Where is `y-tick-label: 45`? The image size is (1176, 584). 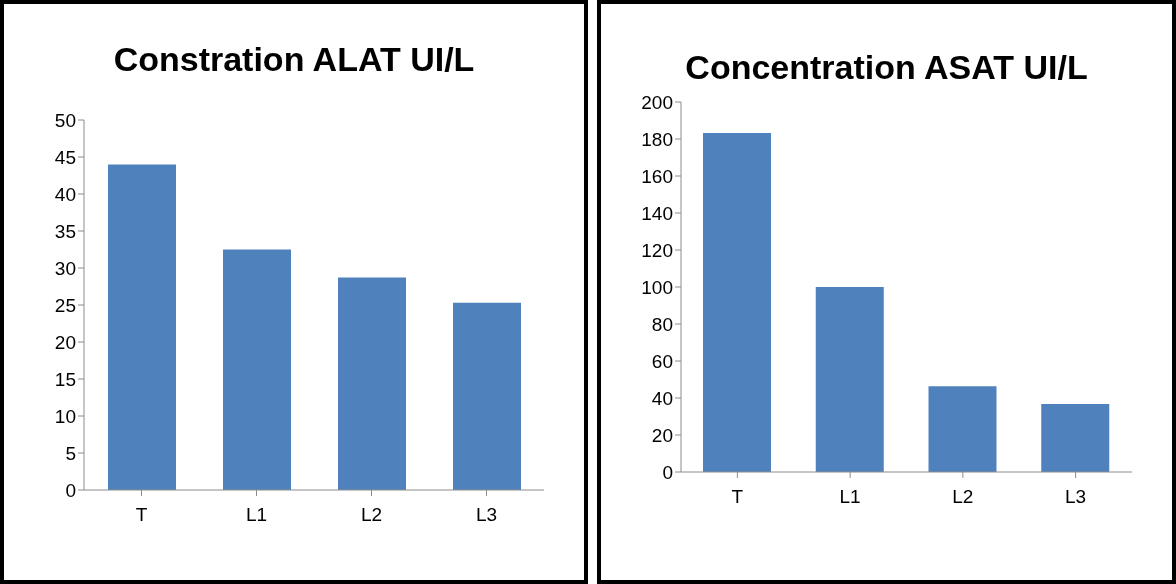
y-tick-label: 45 is located at coordinates (65, 157).